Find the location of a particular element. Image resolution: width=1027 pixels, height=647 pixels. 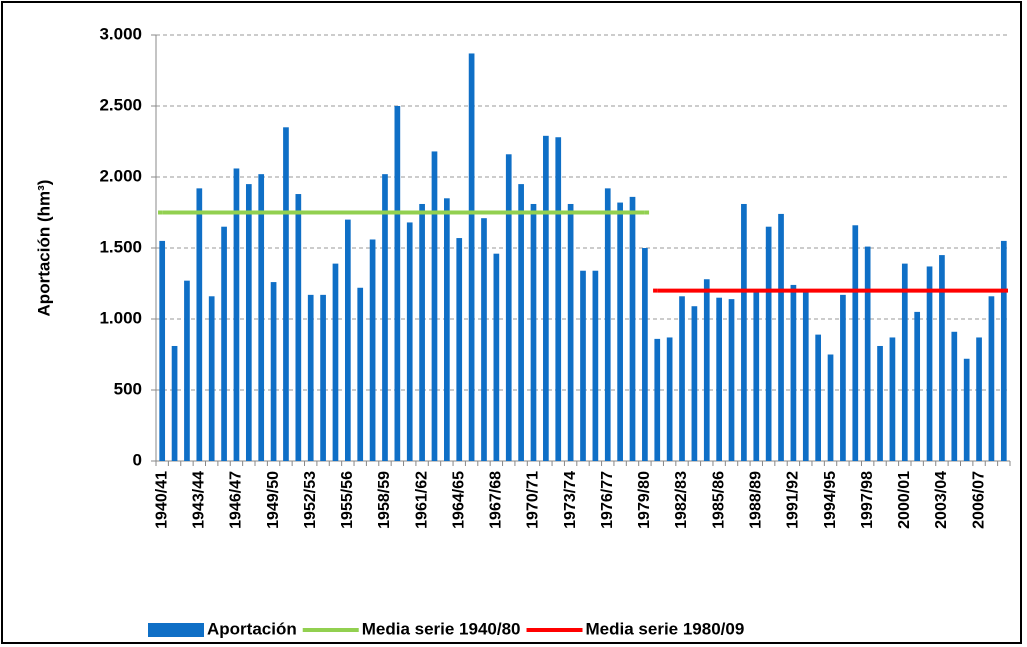

legend-label: Aportación is located at coordinates (252, 628).